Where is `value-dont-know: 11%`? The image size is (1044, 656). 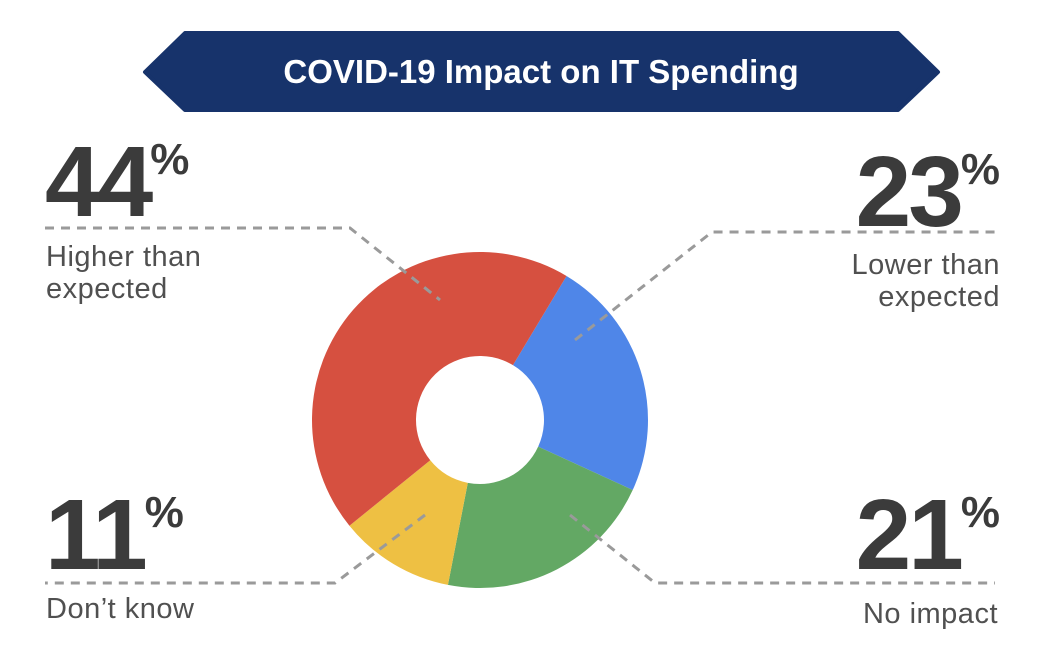 value-dont-know: 11% is located at coordinates (114, 535).